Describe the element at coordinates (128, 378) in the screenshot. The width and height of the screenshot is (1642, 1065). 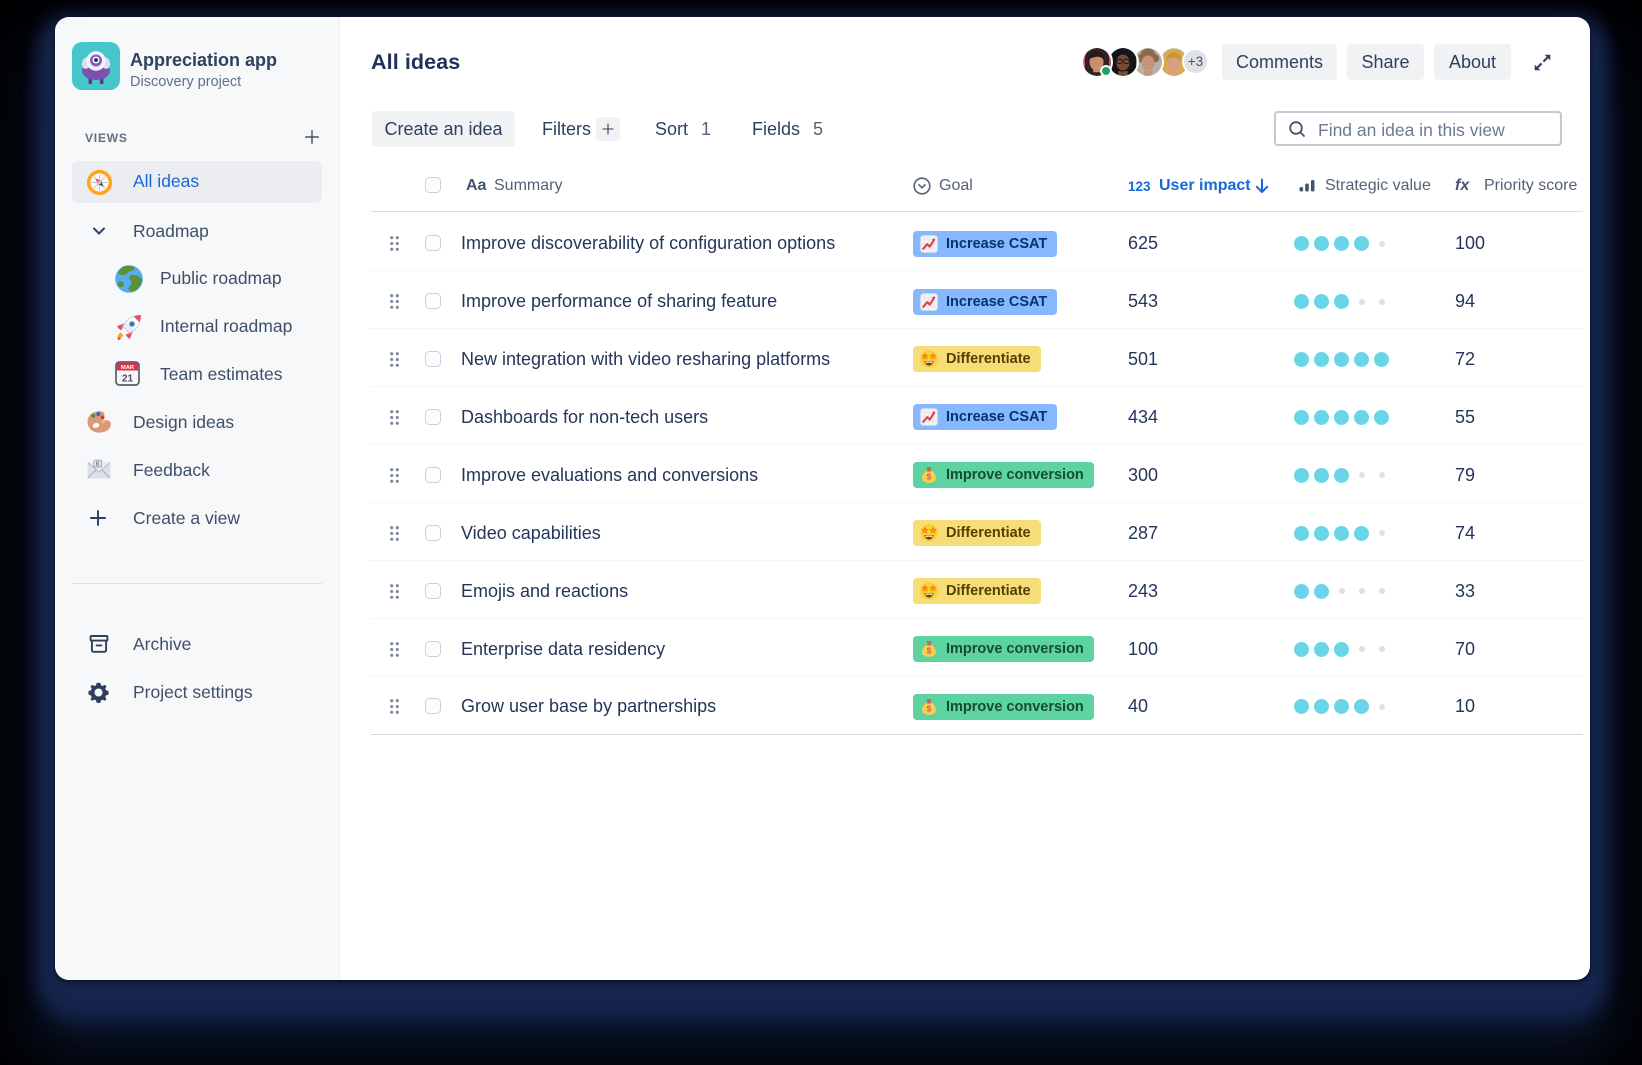
I see `svg-text: 21` at that location.